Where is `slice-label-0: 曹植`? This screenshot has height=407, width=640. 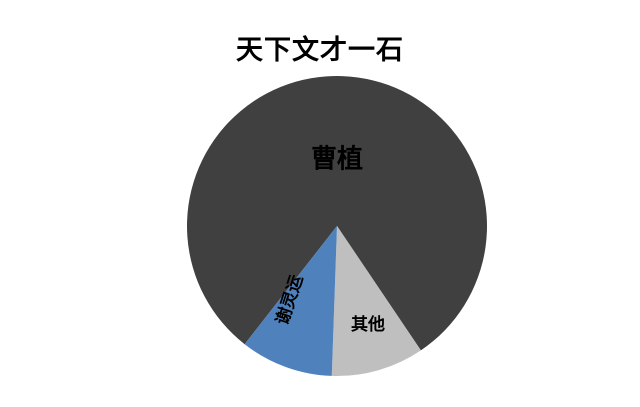
slice-label-0: 曹植 is located at coordinates (337, 160).